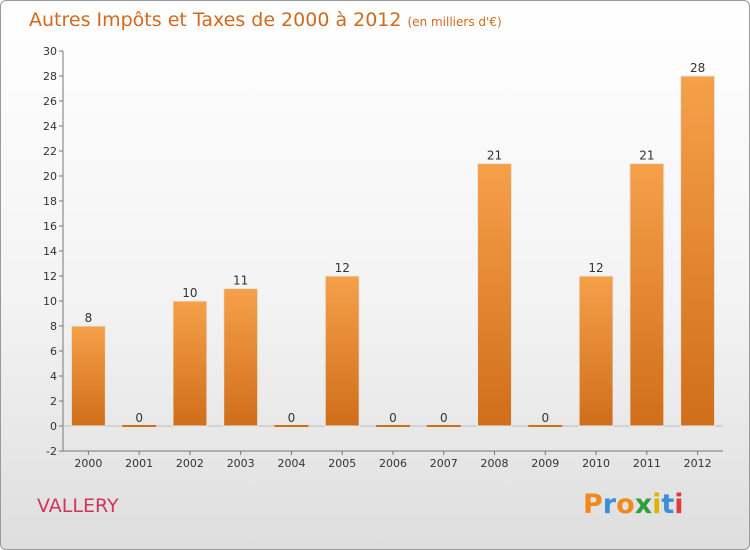 Image resolution: width=750 pixels, height=550 pixels. Describe the element at coordinates (545, 418) in the screenshot. I see `data-label-2009: 0` at that location.